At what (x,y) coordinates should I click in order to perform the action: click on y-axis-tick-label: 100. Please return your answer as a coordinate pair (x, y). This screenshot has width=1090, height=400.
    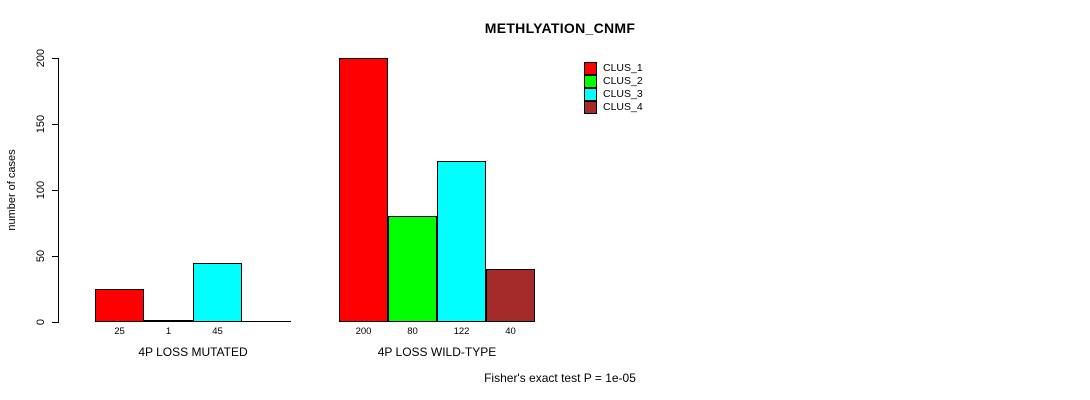
    Looking at the image, I should click on (41, 190).